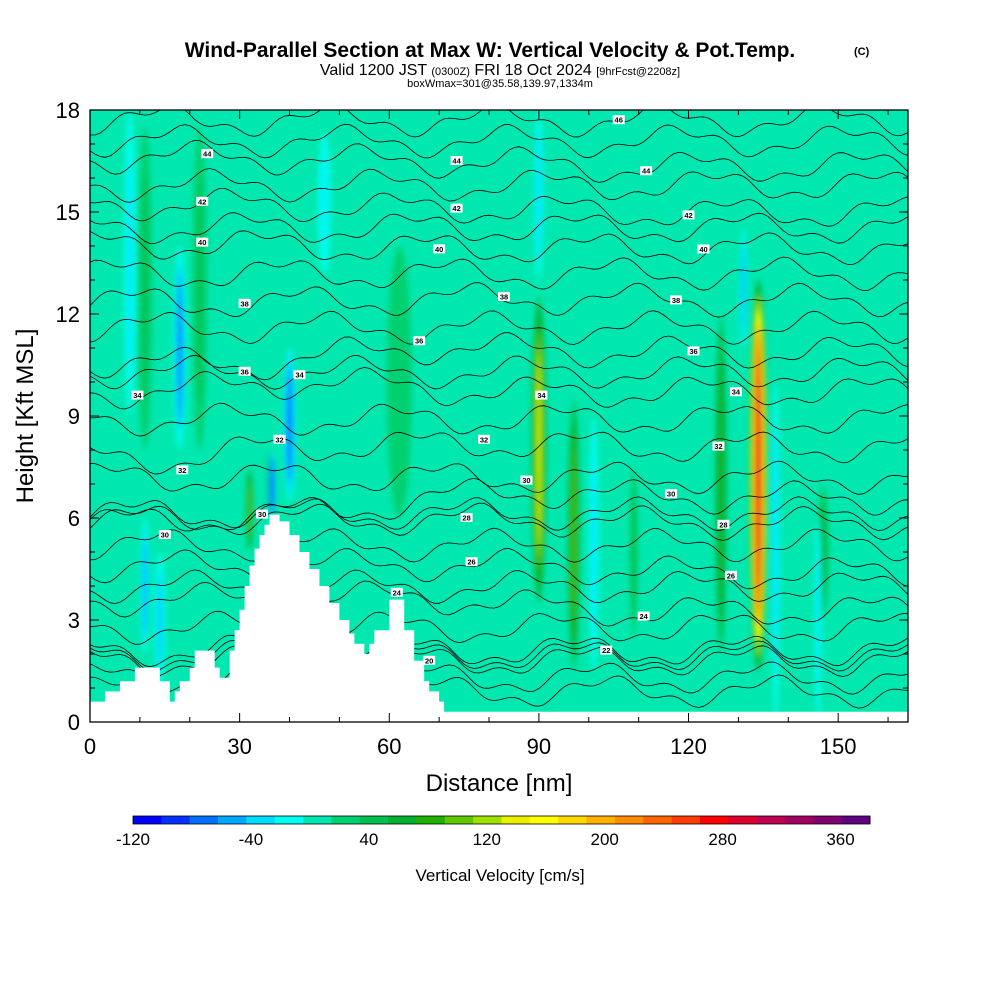 The height and width of the screenshot is (1000, 1000). Describe the element at coordinates (619, 120) in the screenshot. I see `theta-label-text: 46` at that location.